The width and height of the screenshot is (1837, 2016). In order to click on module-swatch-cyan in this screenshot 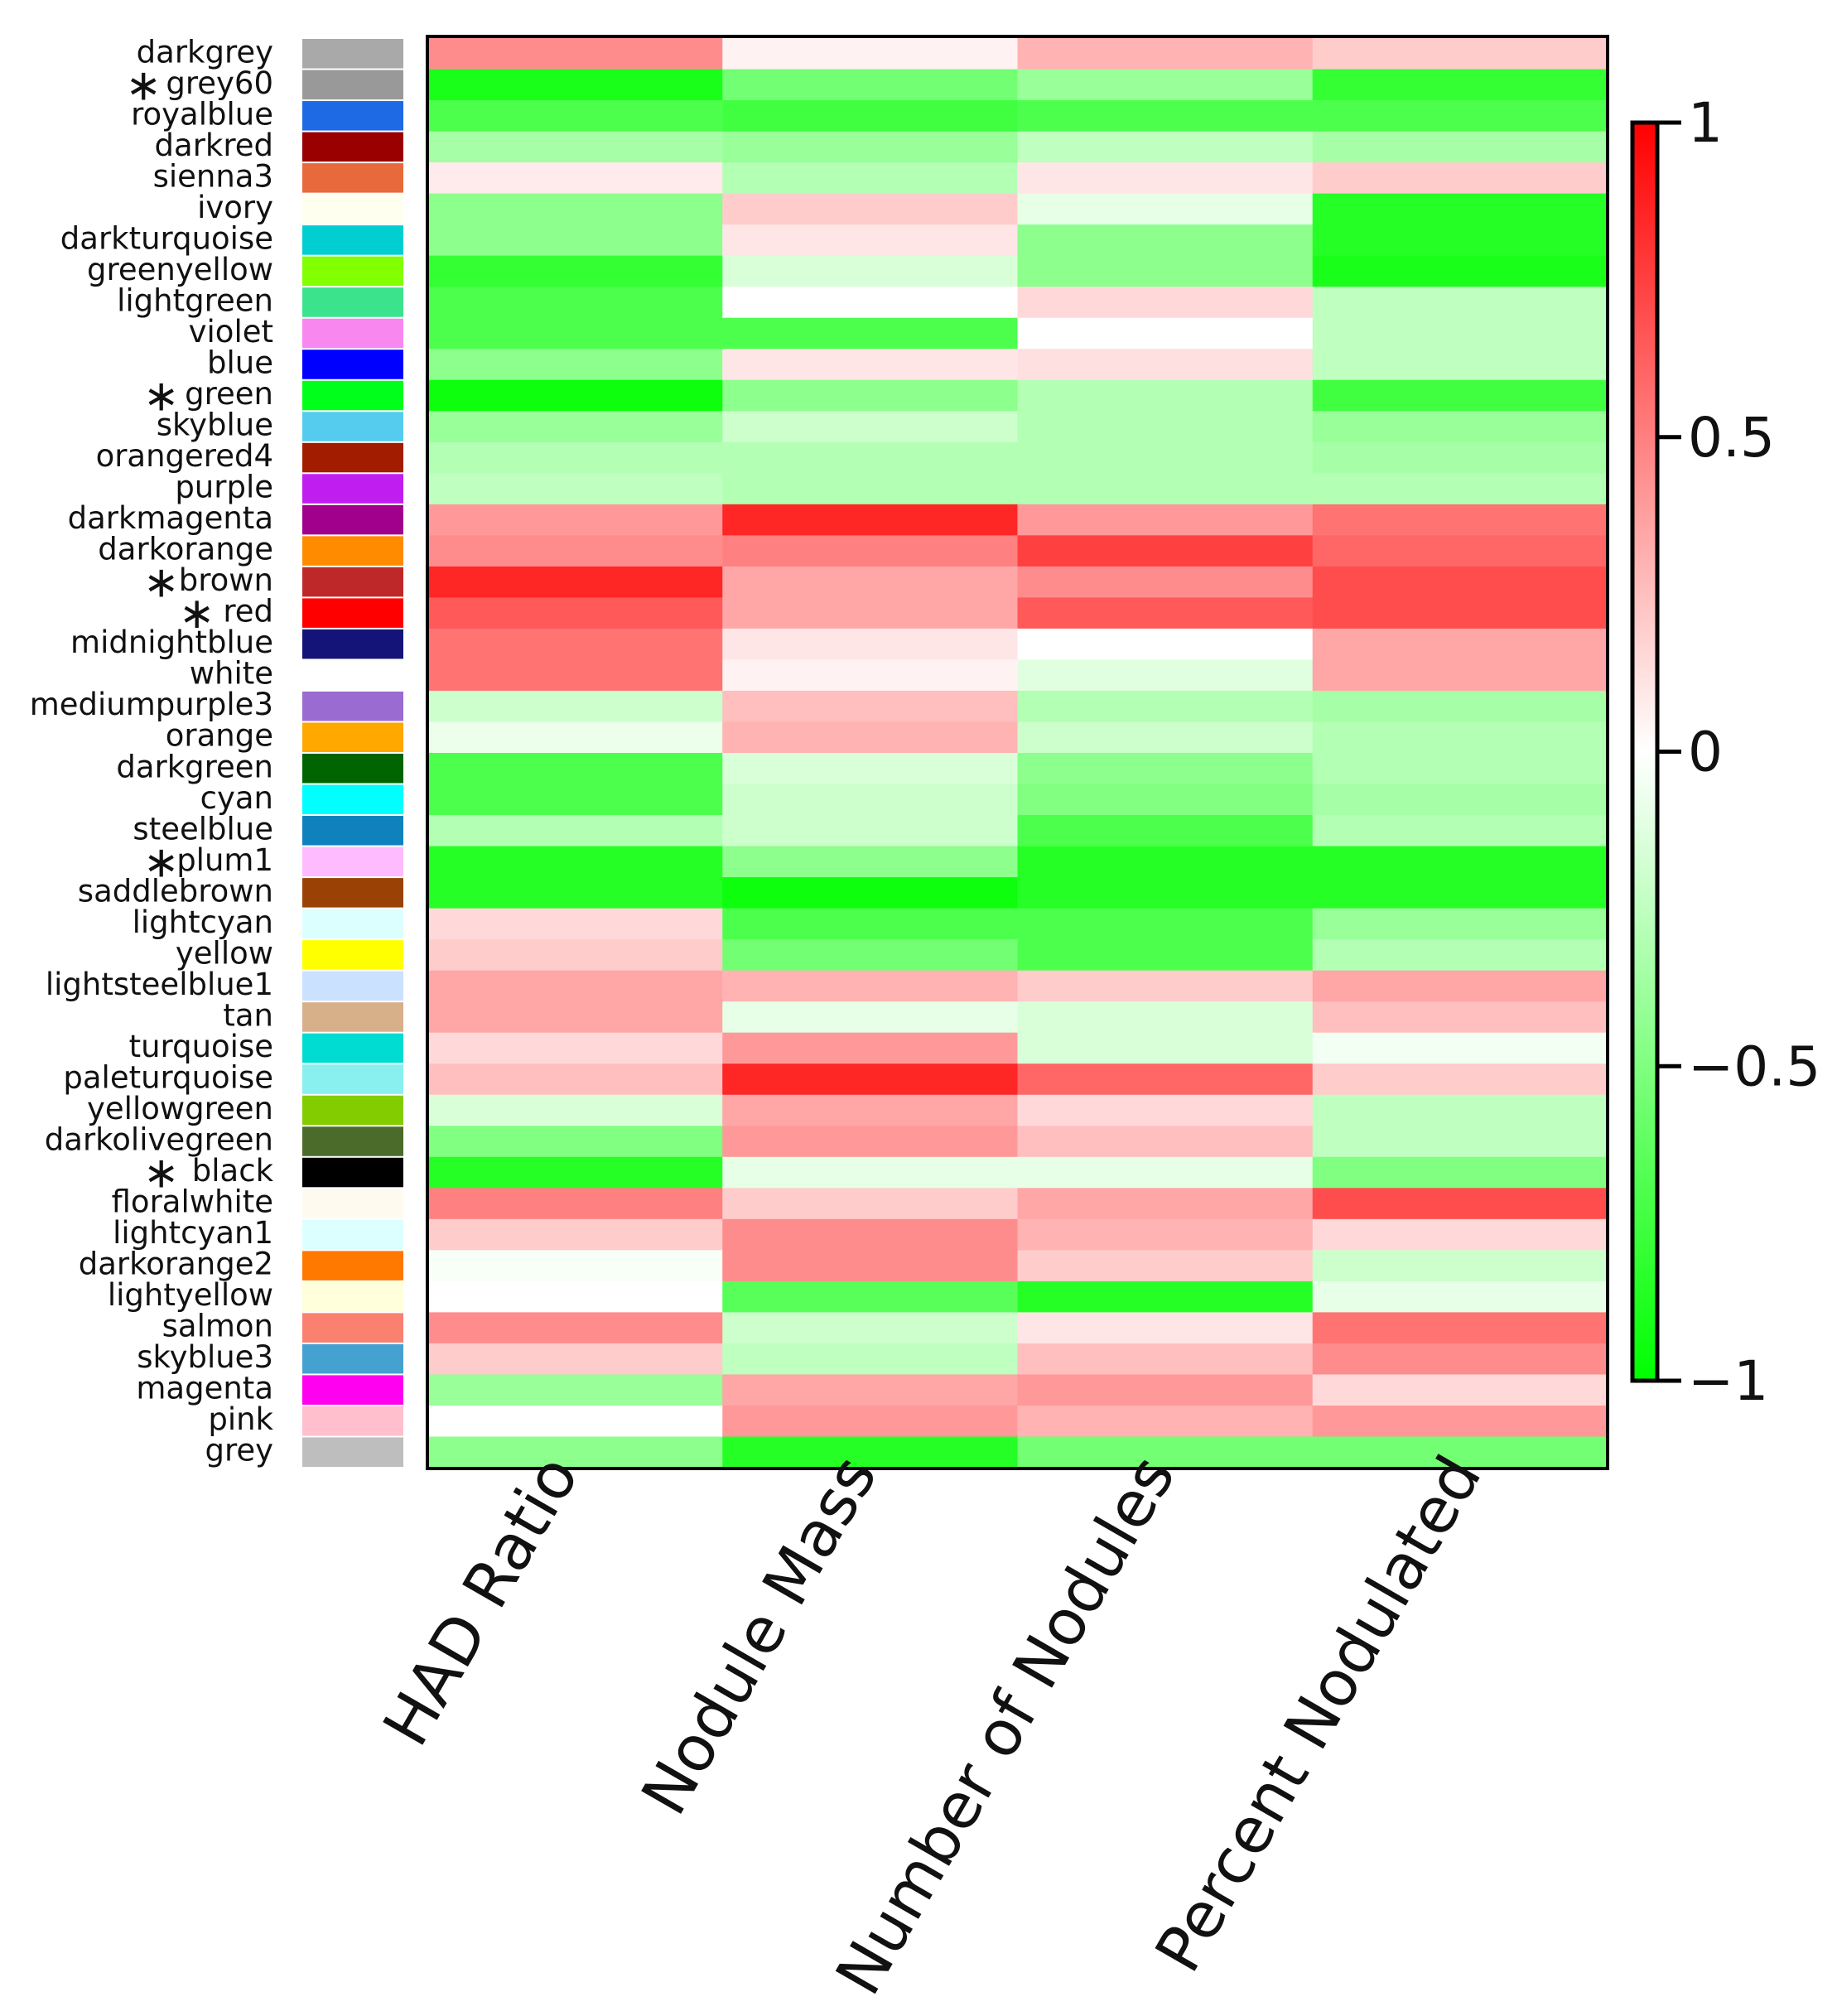, I will do `click(352, 799)`.